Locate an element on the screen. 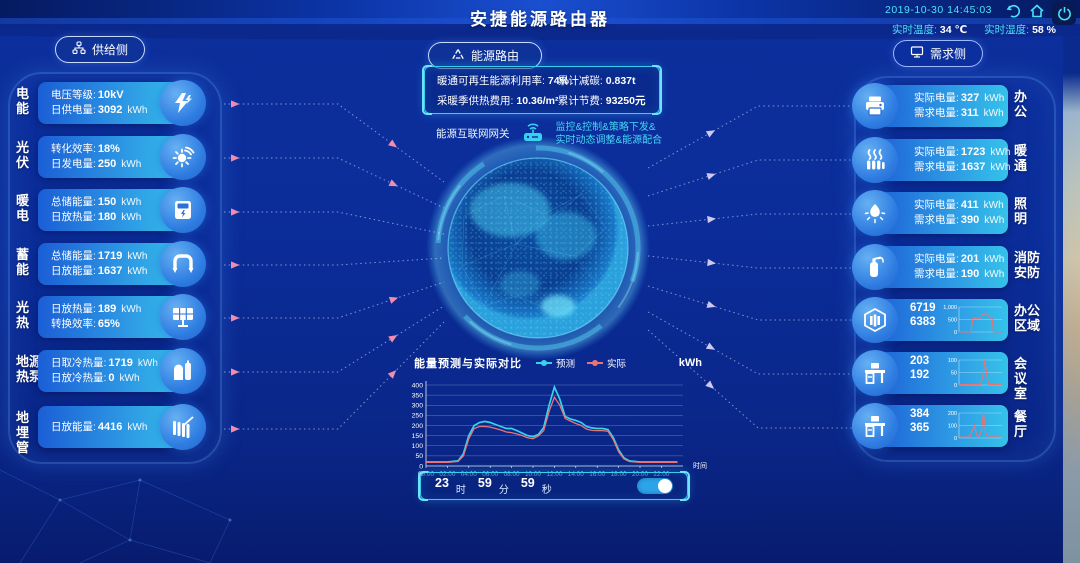 This screenshot has height=563, width=1080. power-icon is located at coordinates (1064, 13).